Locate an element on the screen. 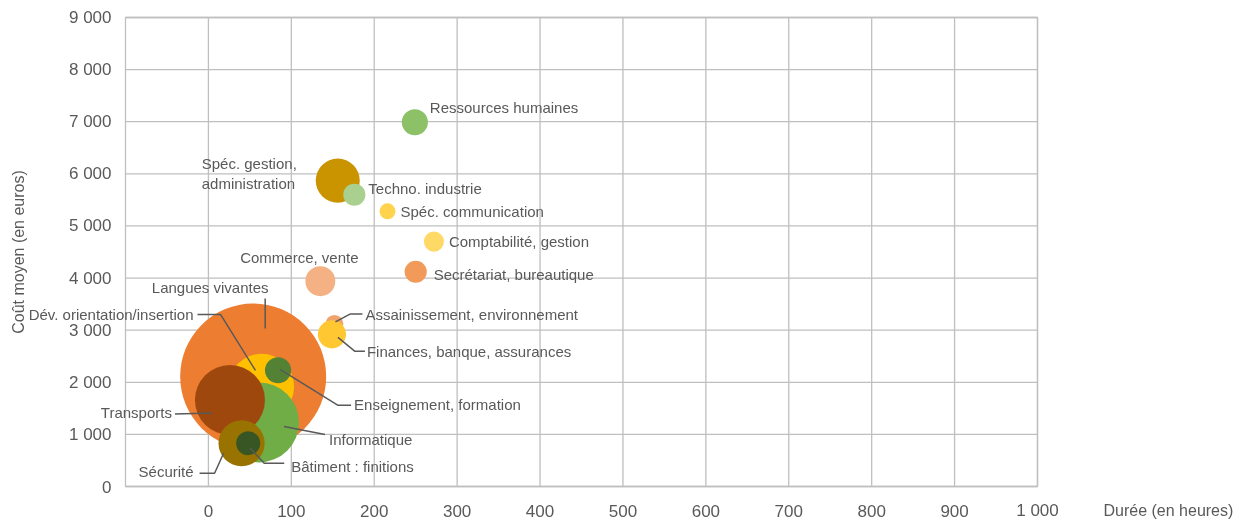 Image resolution: width=1252 pixels, height=520 pixels. x-tick-label: 200 is located at coordinates (374, 510).